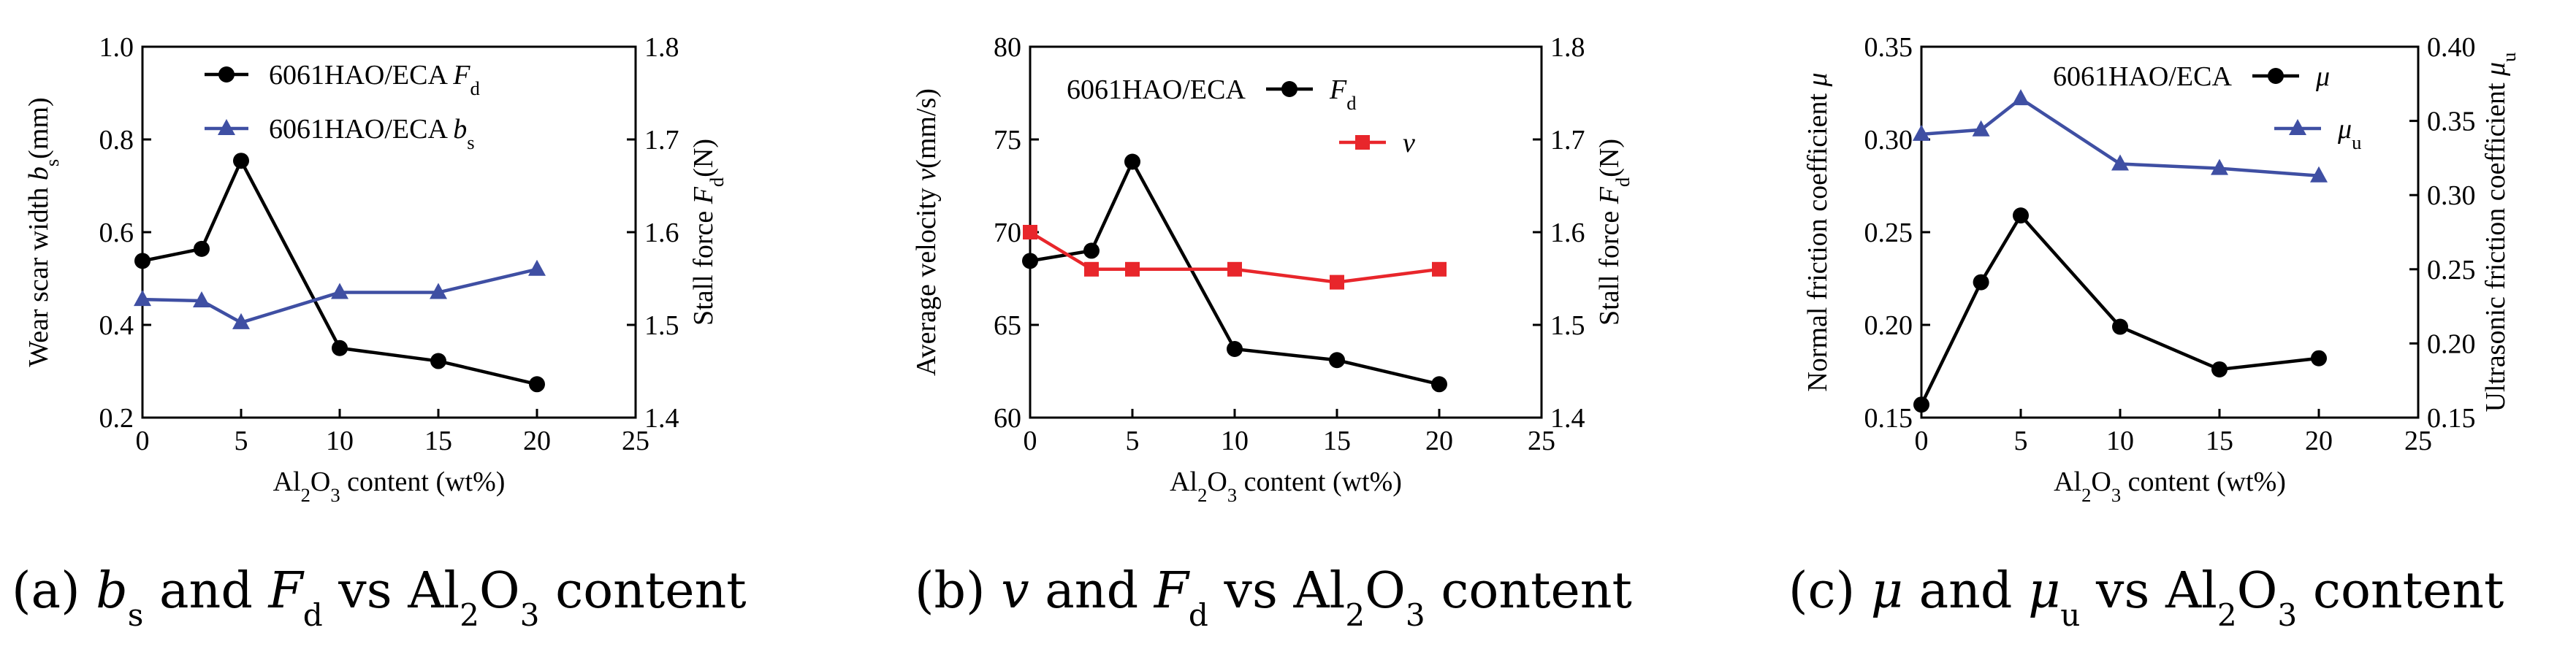  What do you see at coordinates (2451, 47) in the screenshot?
I see `y-right-tick-label: 0.40` at bounding box center [2451, 47].